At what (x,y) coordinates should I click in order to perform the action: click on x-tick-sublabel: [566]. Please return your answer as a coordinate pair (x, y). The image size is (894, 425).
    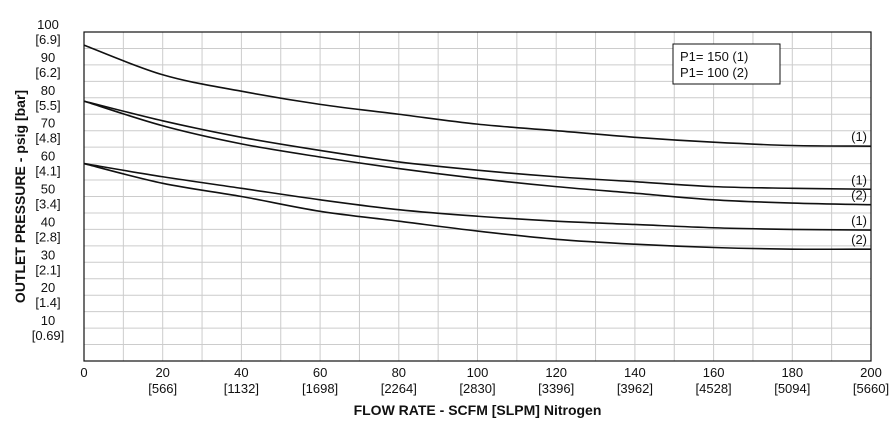
    Looking at the image, I should click on (162, 388).